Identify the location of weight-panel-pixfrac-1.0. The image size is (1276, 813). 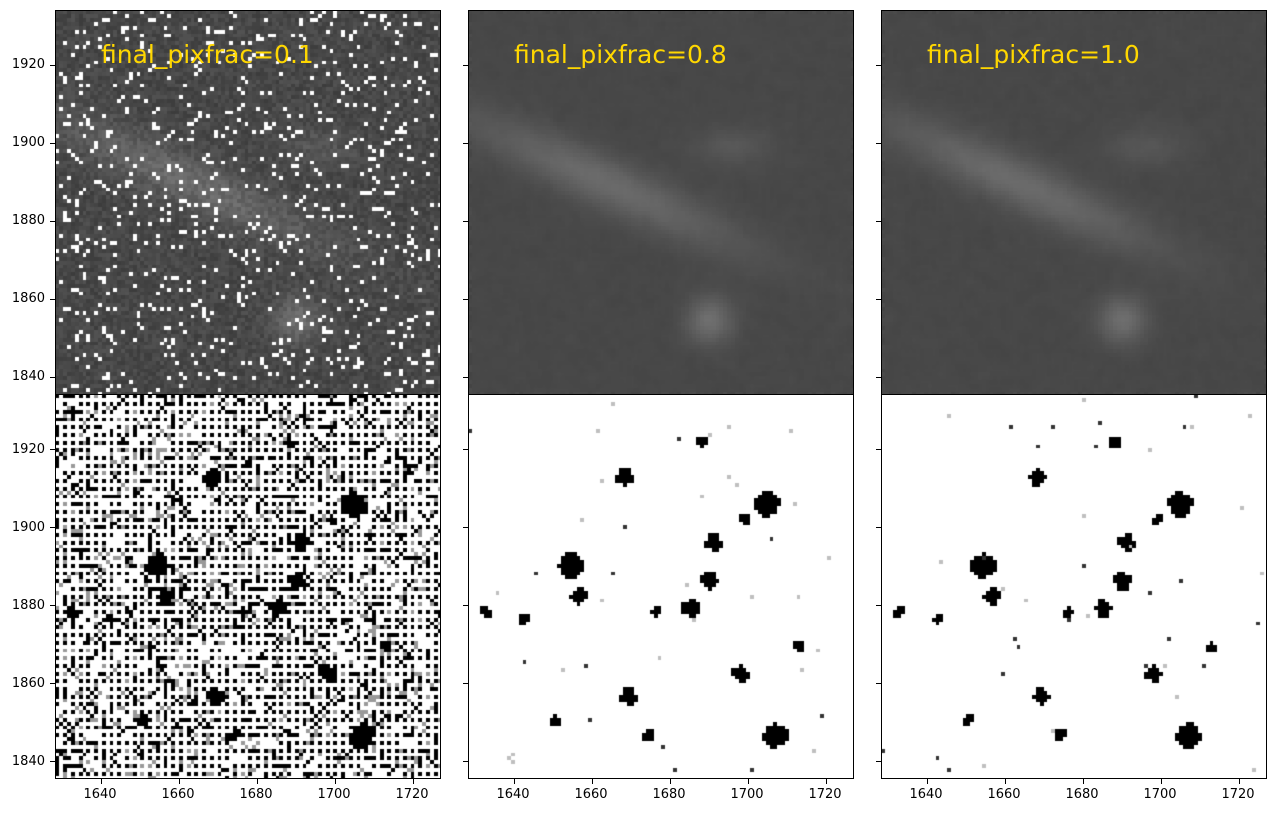
(1074, 586).